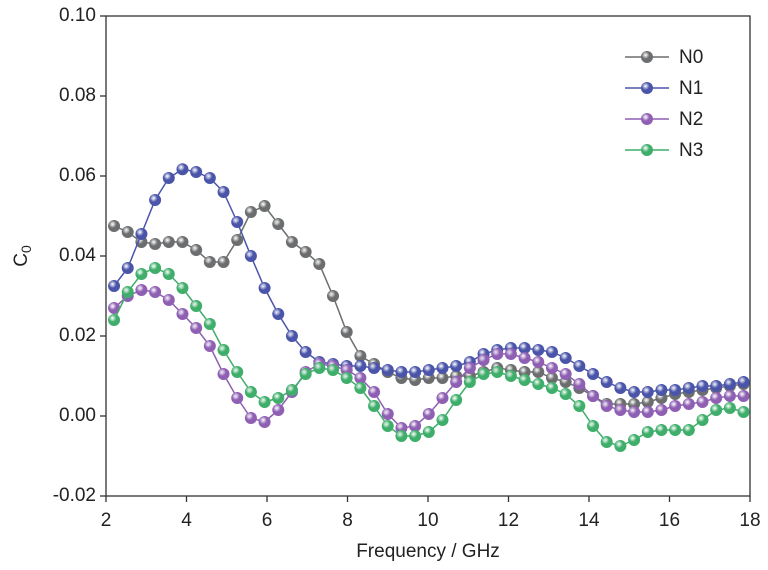 The height and width of the screenshot is (570, 768). What do you see at coordinates (691, 88) in the screenshot?
I see `legend-label: N1` at bounding box center [691, 88].